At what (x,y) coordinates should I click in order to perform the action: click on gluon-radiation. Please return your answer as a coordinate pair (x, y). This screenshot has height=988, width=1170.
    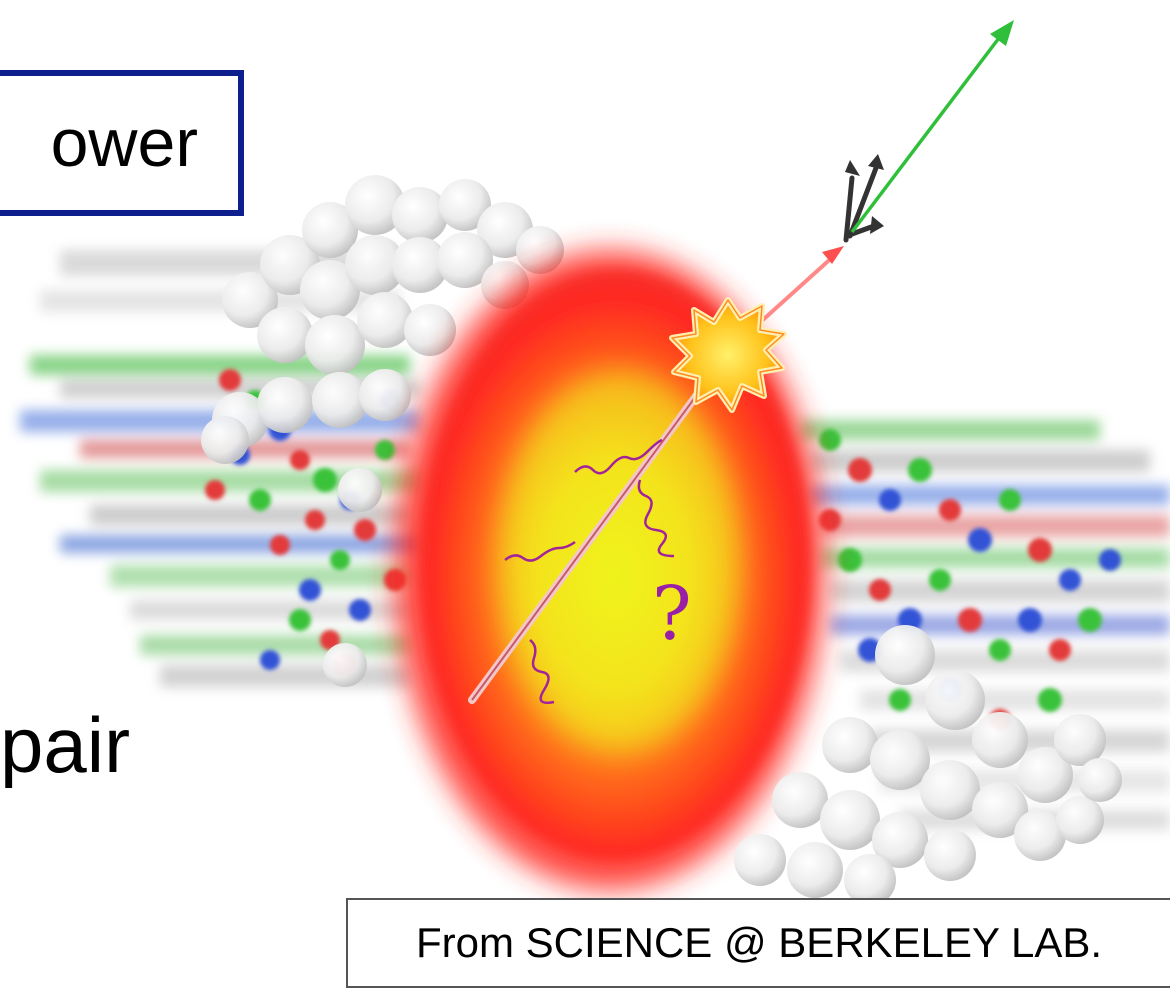
    Looking at the image, I should click on (589, 571).